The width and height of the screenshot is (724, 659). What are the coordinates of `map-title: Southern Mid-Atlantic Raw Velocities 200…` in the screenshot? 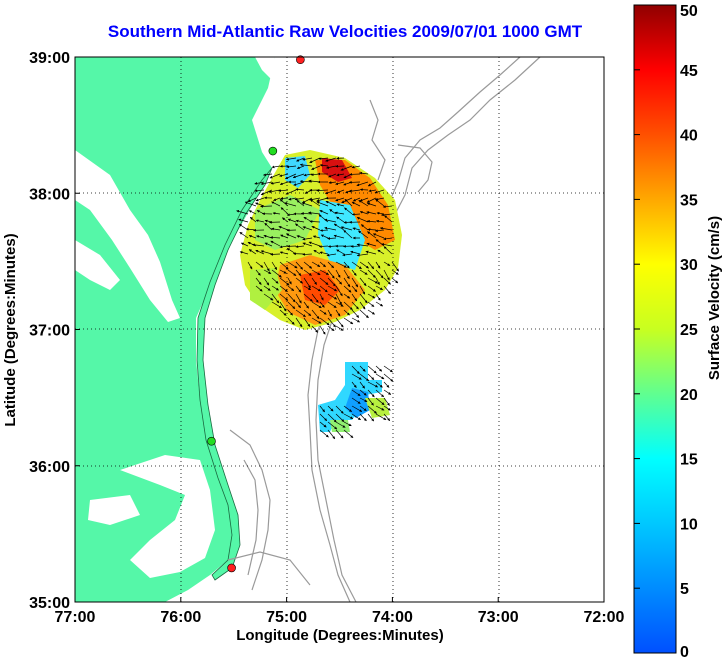 It's located at (345, 31).